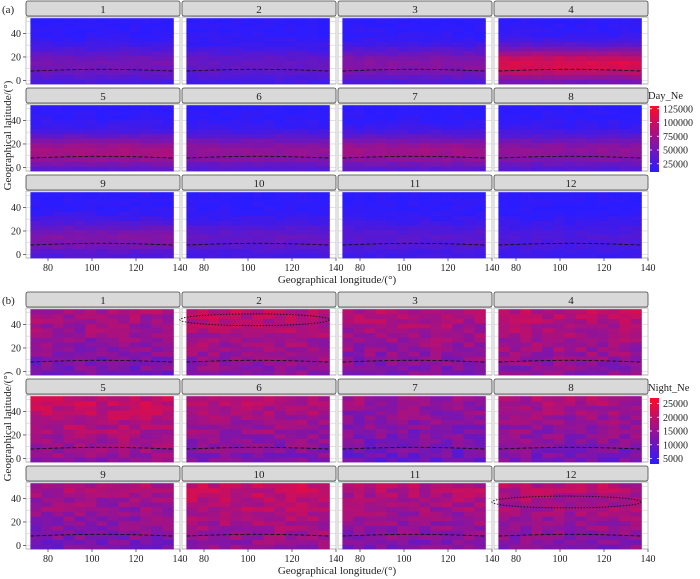 The height and width of the screenshot is (579, 700). What do you see at coordinates (258, 516) in the screenshot?
I see `heatmap` at bounding box center [258, 516].